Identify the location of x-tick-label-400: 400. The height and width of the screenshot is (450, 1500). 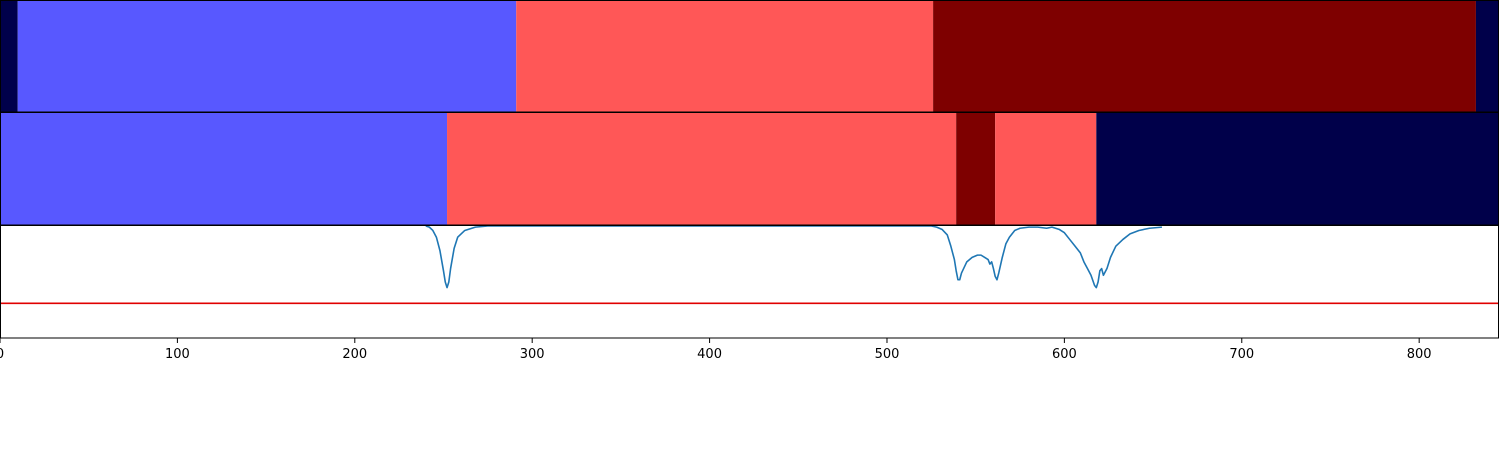
(709, 354).